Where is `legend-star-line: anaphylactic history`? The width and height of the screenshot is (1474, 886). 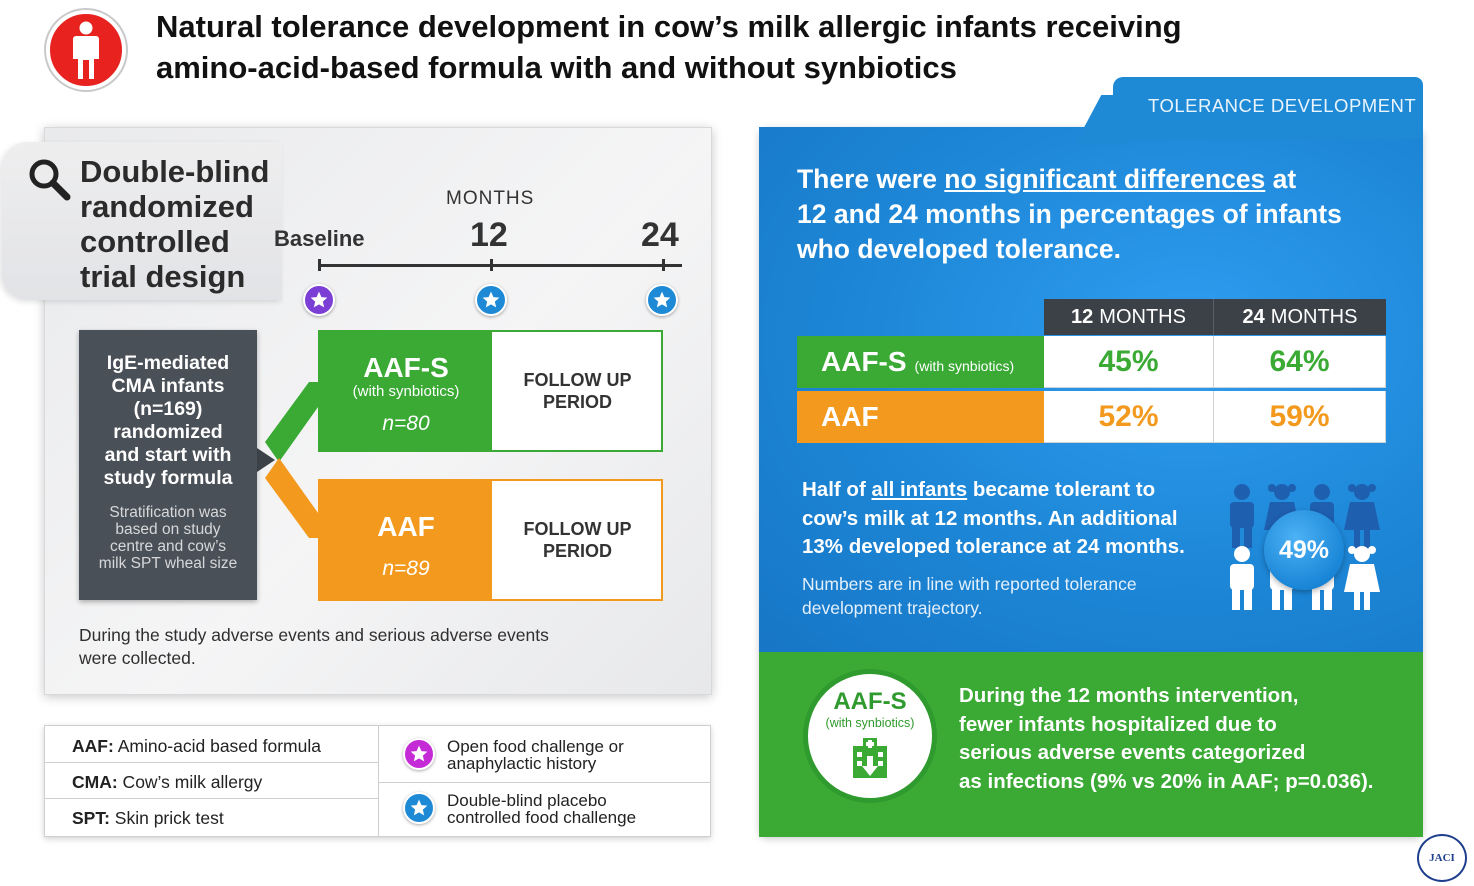
legend-star-line: anaphylactic history is located at coordinates (522, 763).